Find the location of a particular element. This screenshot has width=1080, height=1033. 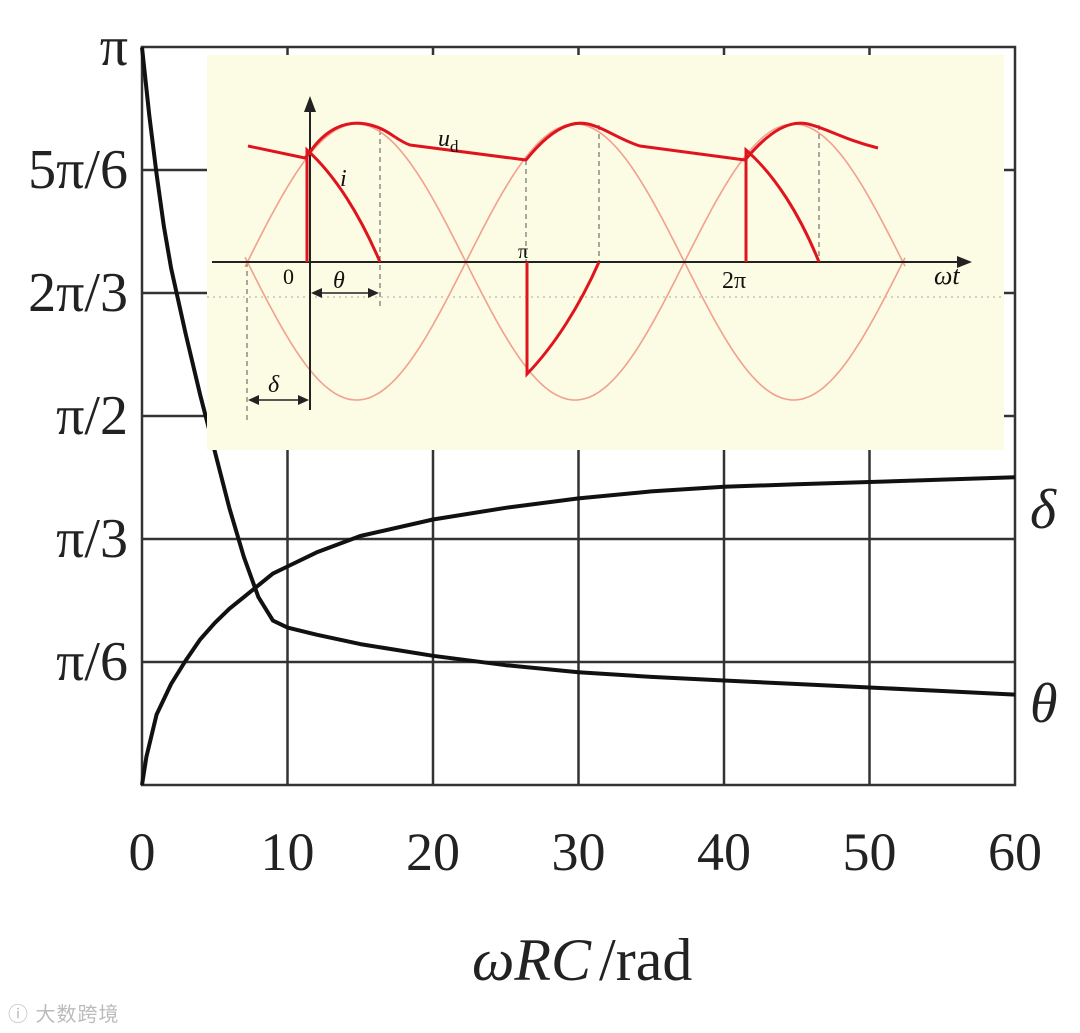

inset-ud-and-current is located at coordinates (563, 249).